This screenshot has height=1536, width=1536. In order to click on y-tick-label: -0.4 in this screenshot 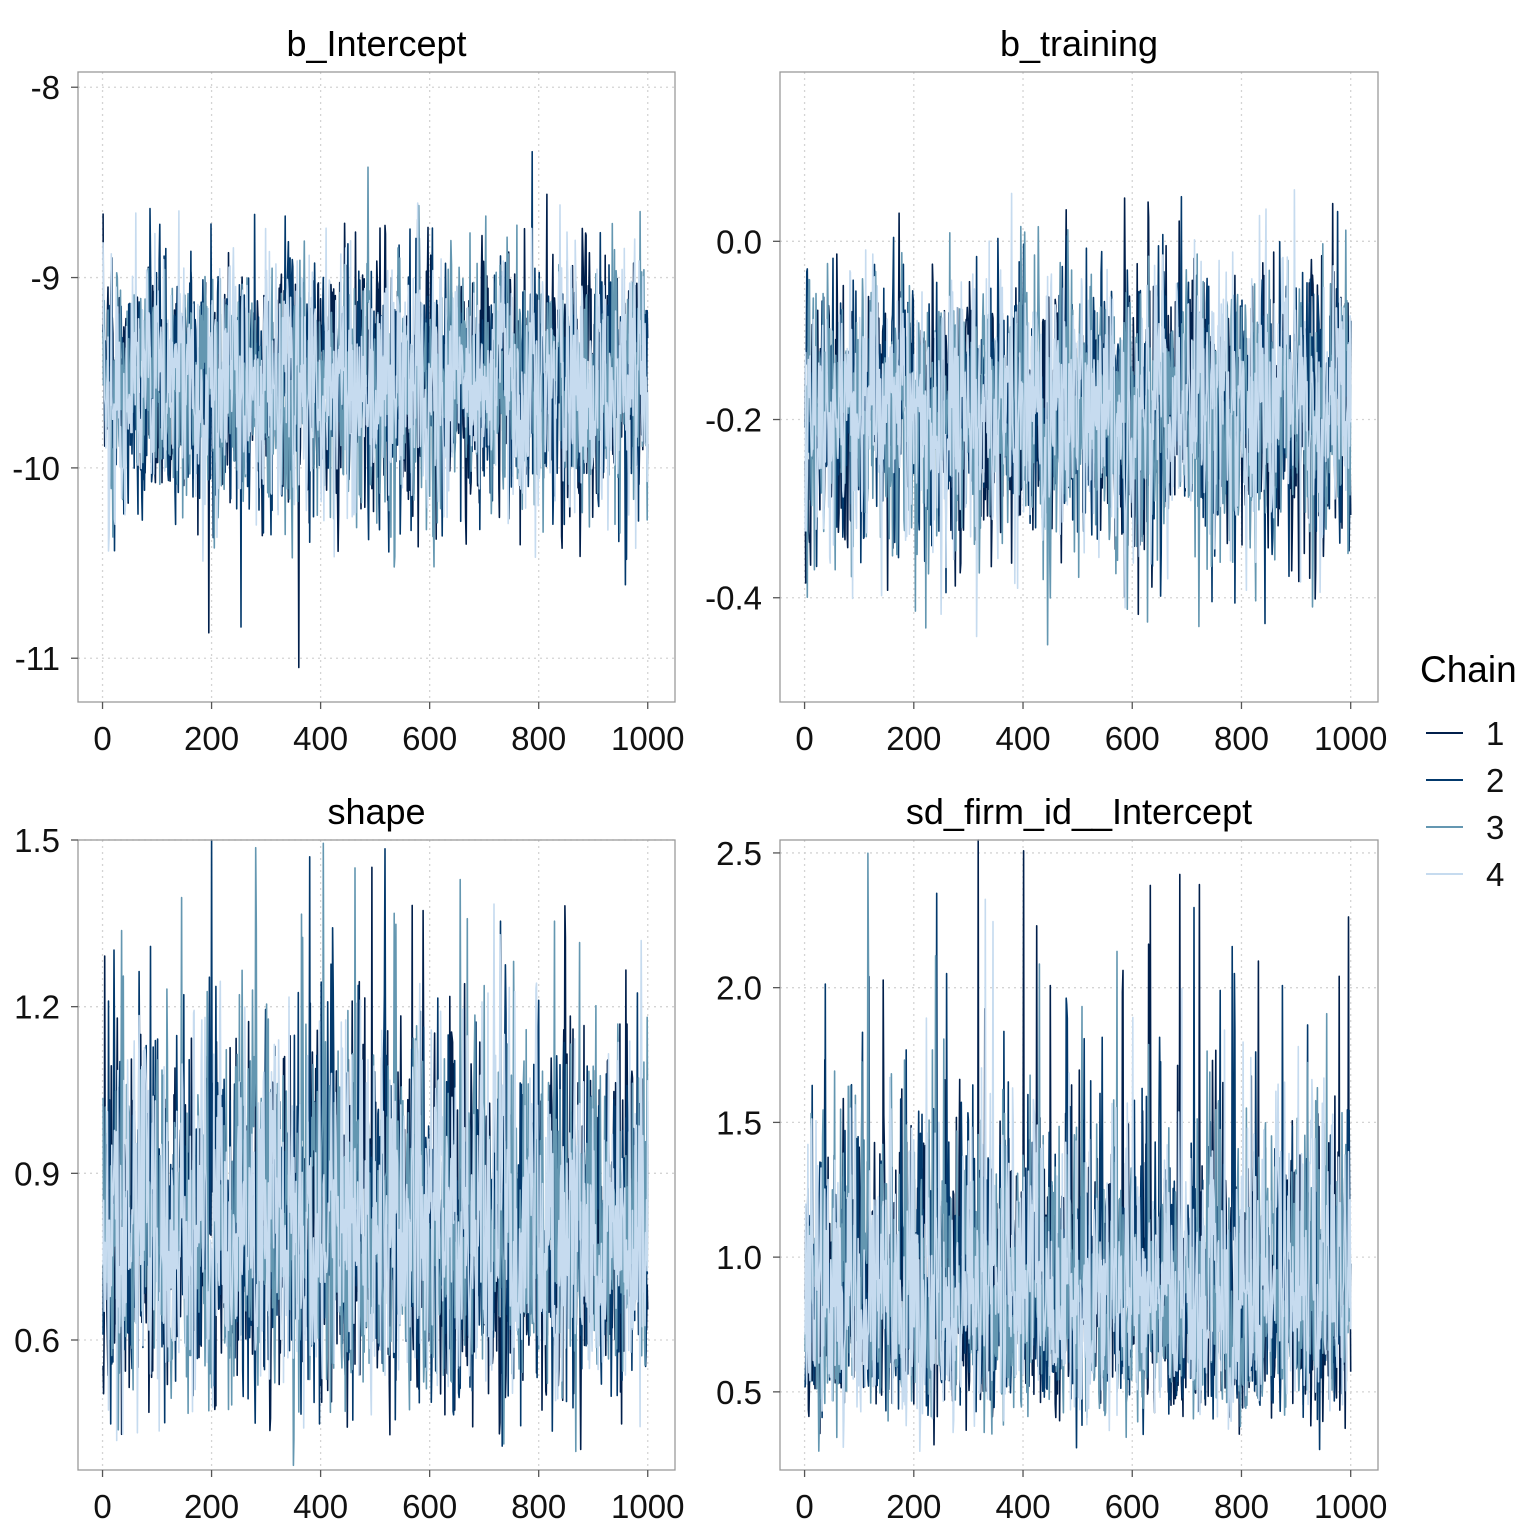, I will do `click(733, 598)`.